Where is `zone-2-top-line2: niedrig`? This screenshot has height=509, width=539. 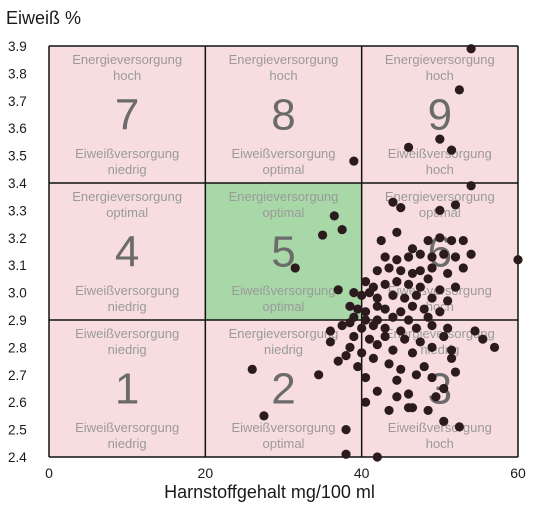
zone-2-top-line2: niedrig is located at coordinates (283, 349).